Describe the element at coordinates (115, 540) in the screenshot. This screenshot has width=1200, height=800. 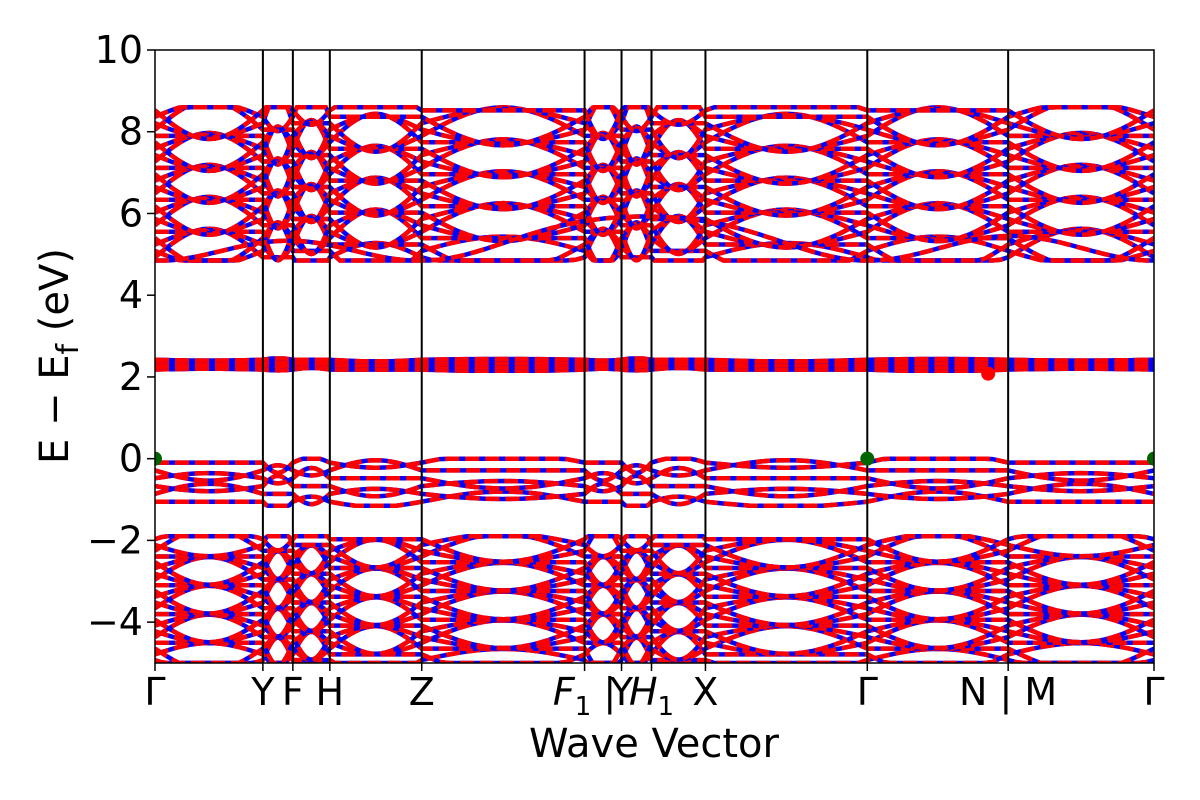
I see `y-tick-label: −2` at that location.